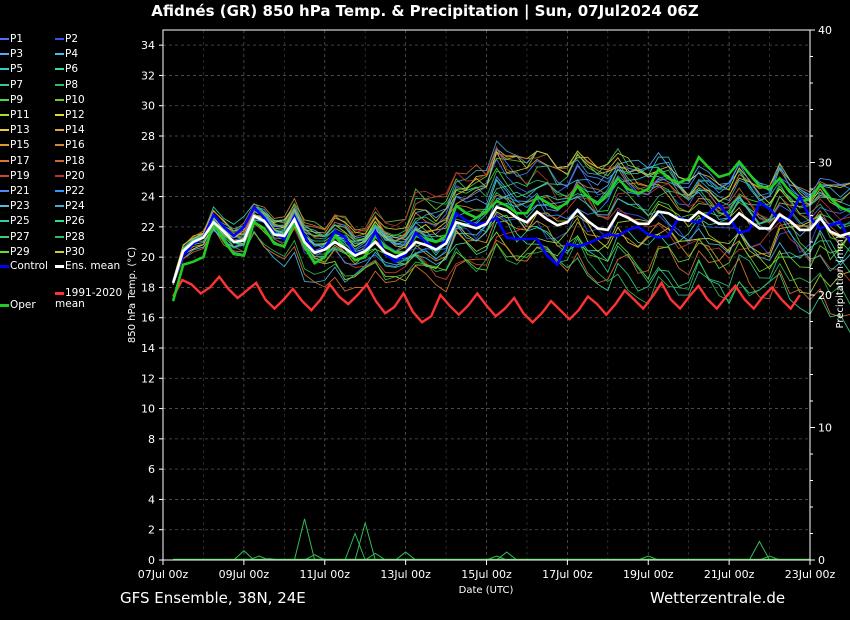 The height and width of the screenshot is (620, 850). What do you see at coordinates (17, 54) in the screenshot?
I see `legend-label: P3` at bounding box center [17, 54].